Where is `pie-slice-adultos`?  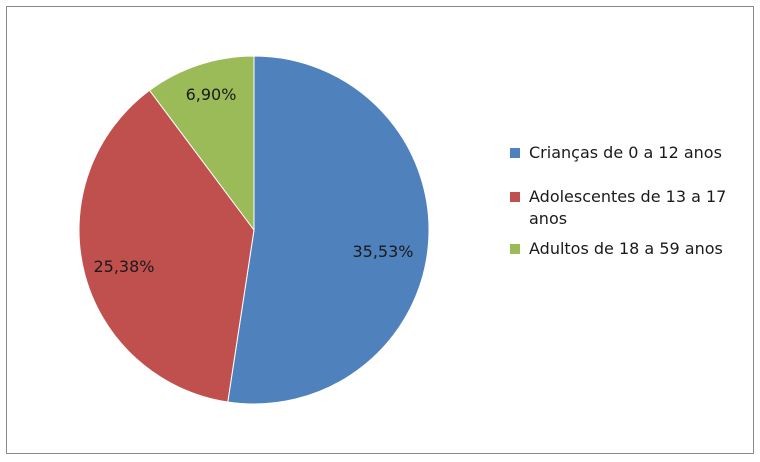 pie-slice-adultos is located at coordinates (201, 143).